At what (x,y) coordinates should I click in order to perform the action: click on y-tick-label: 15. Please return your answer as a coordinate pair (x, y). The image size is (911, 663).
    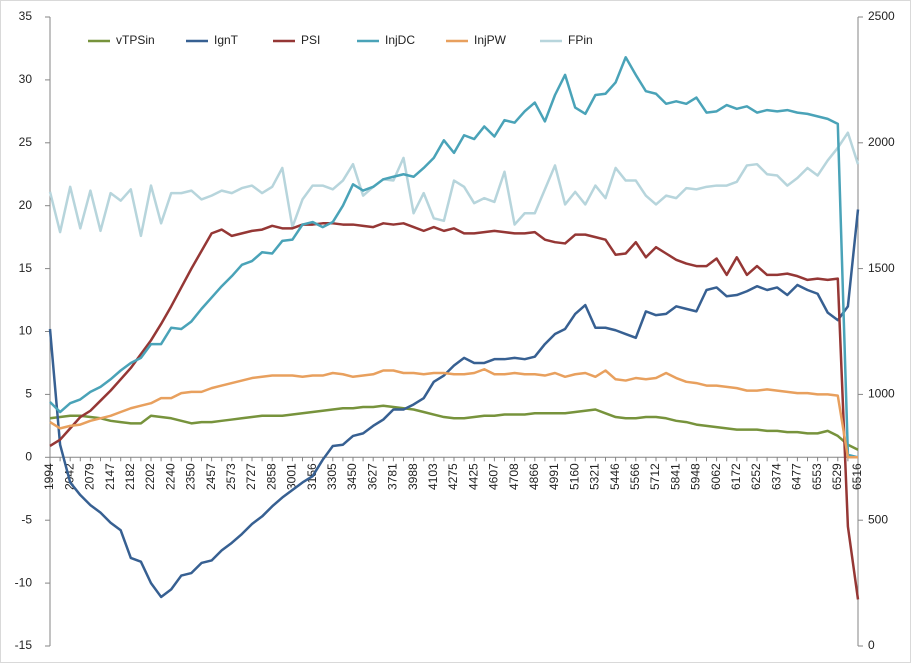
    Looking at the image, I should click on (26, 268).